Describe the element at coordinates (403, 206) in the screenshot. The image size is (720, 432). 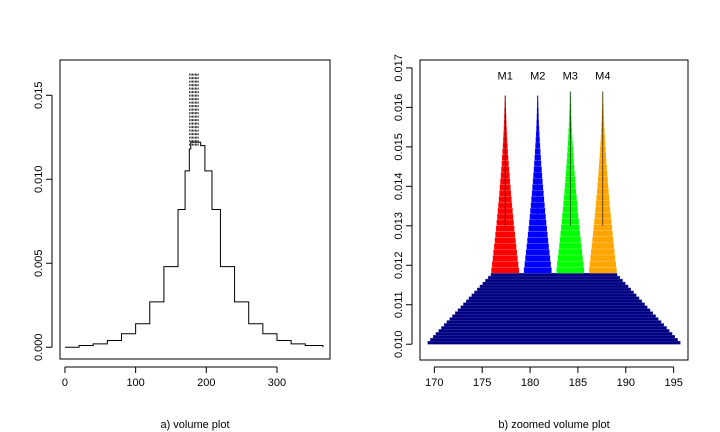
I see `zoomed-volume-plot-y-axis: 0.010 0.011 0.012 0.013 0.014 0.015 0.016 0.017` at that location.